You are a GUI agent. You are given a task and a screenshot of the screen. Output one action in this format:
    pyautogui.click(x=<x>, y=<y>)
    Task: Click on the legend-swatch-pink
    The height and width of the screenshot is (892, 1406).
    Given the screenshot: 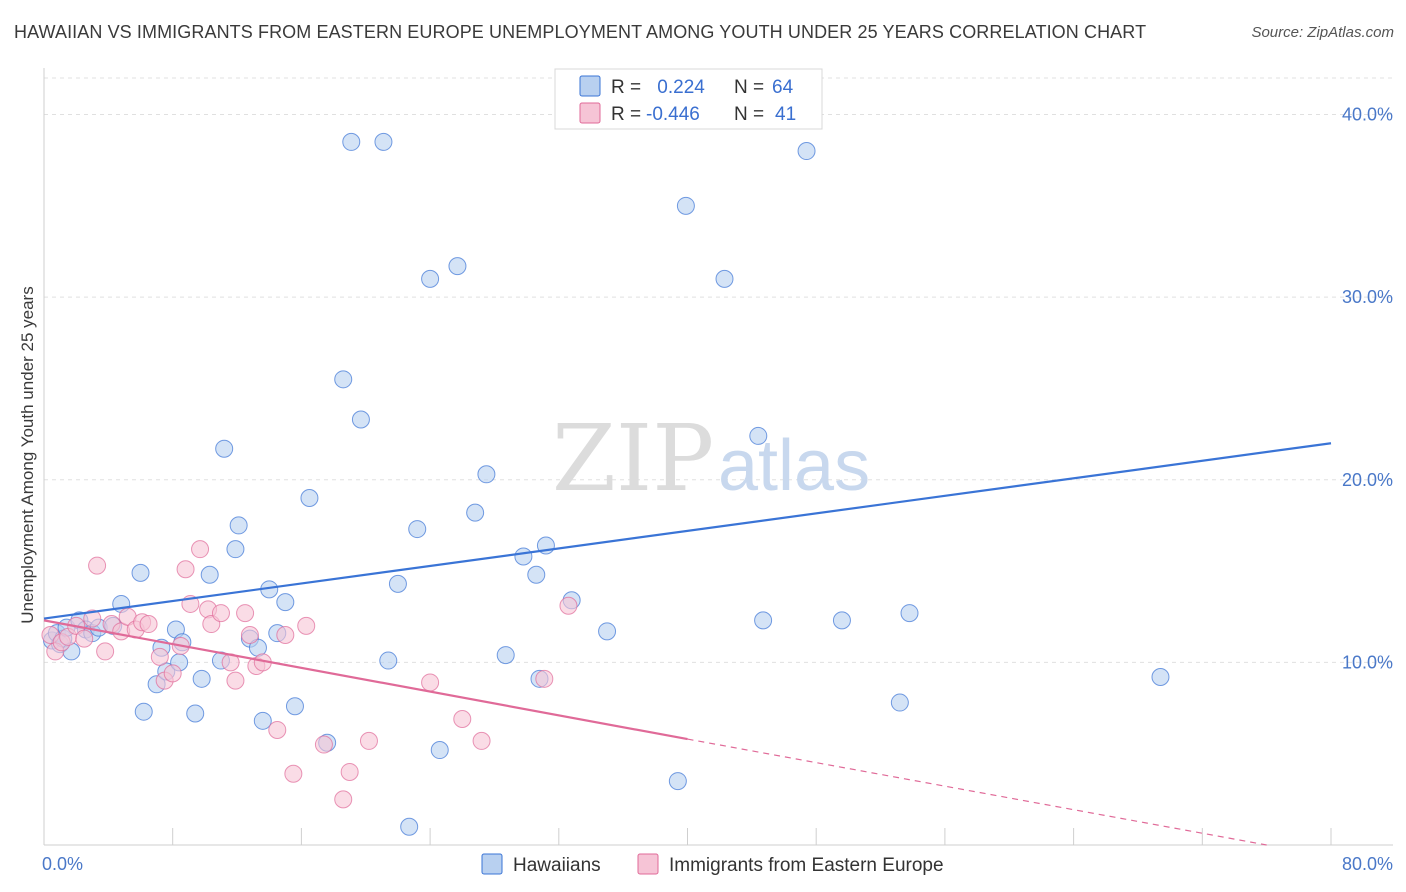 What is the action you would take?
    pyautogui.click(x=590, y=113)
    